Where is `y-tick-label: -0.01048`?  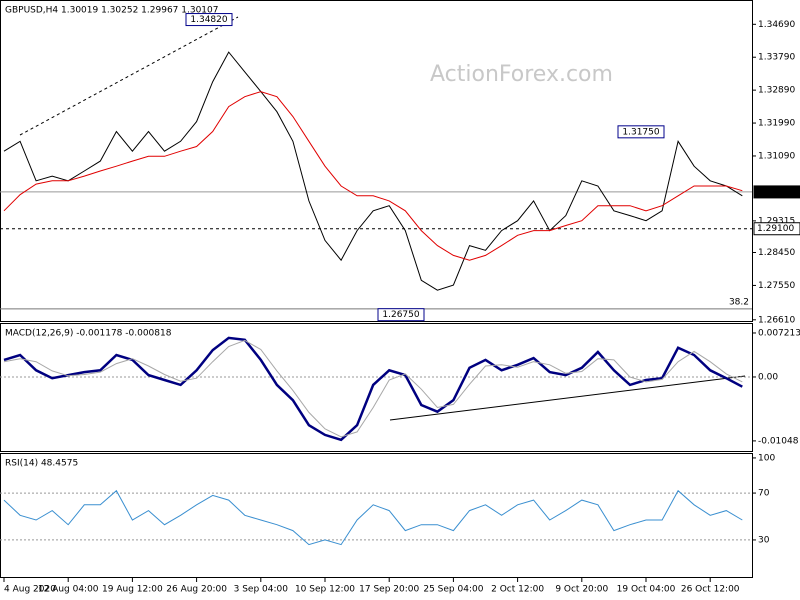
y-tick-label: -0.01048 is located at coordinates (778, 441).